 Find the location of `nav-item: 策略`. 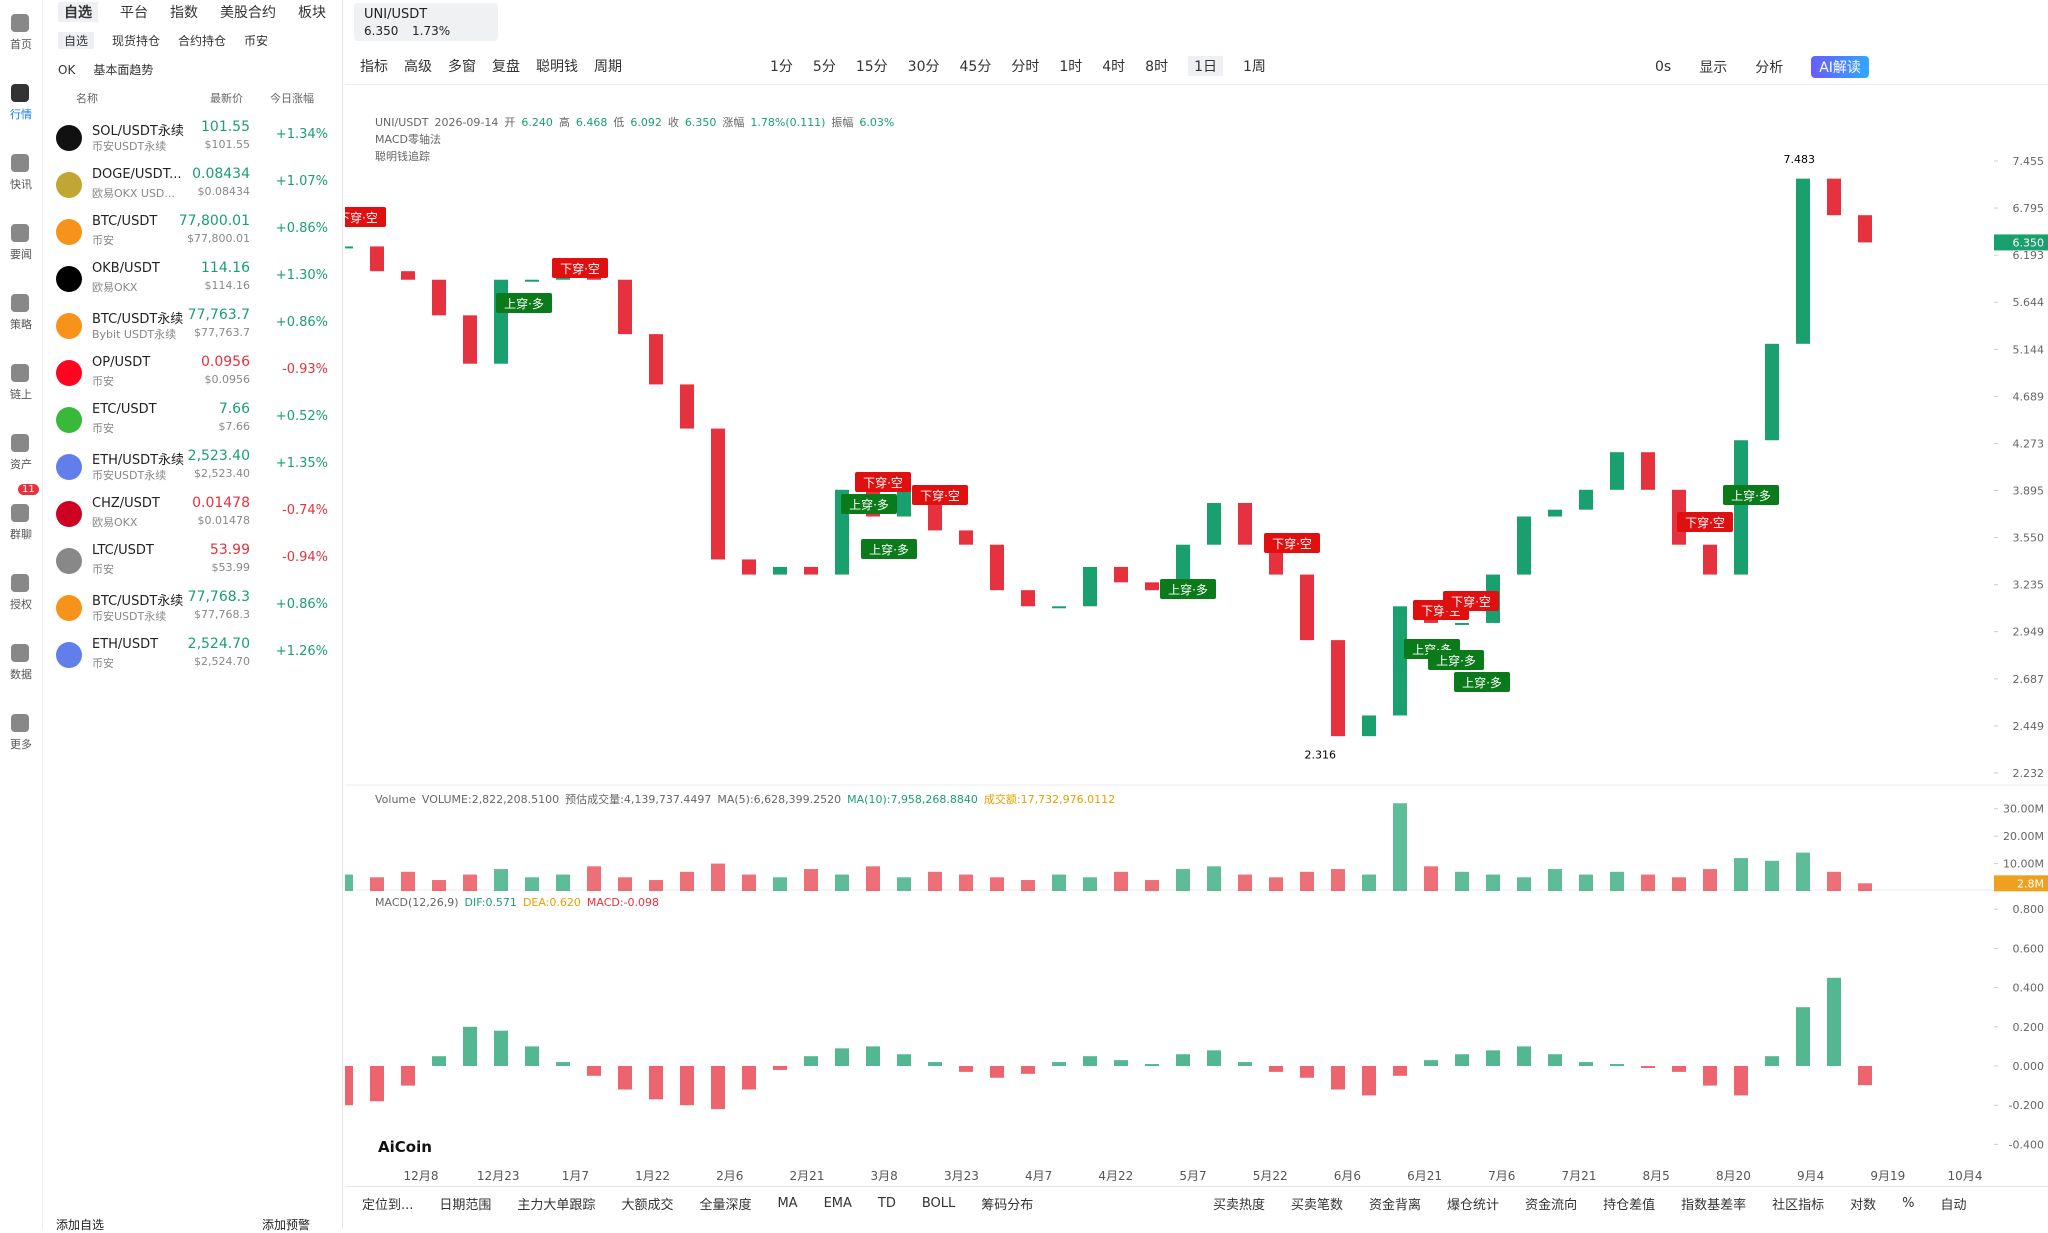

nav-item: 策略 is located at coordinates (21, 324).